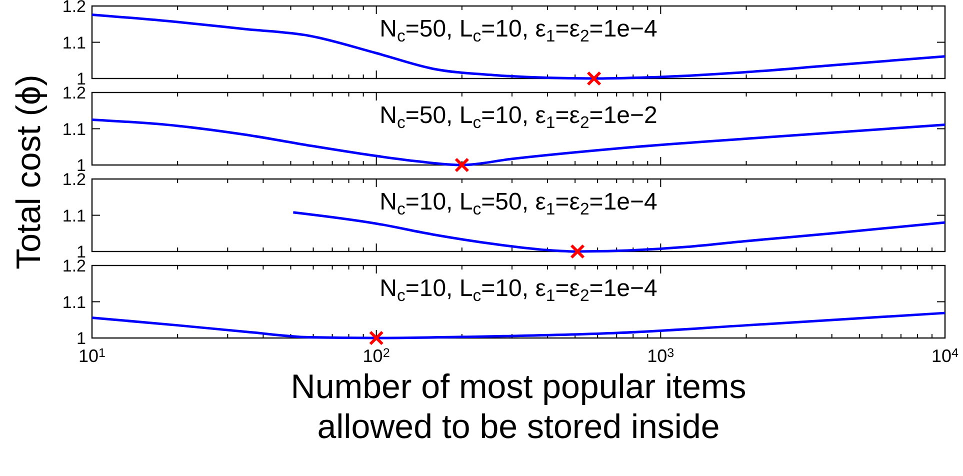 The width and height of the screenshot is (963, 476). I want to click on x-axis-title: Number of most popular items allowed to be stored inside, so click(518, 407).